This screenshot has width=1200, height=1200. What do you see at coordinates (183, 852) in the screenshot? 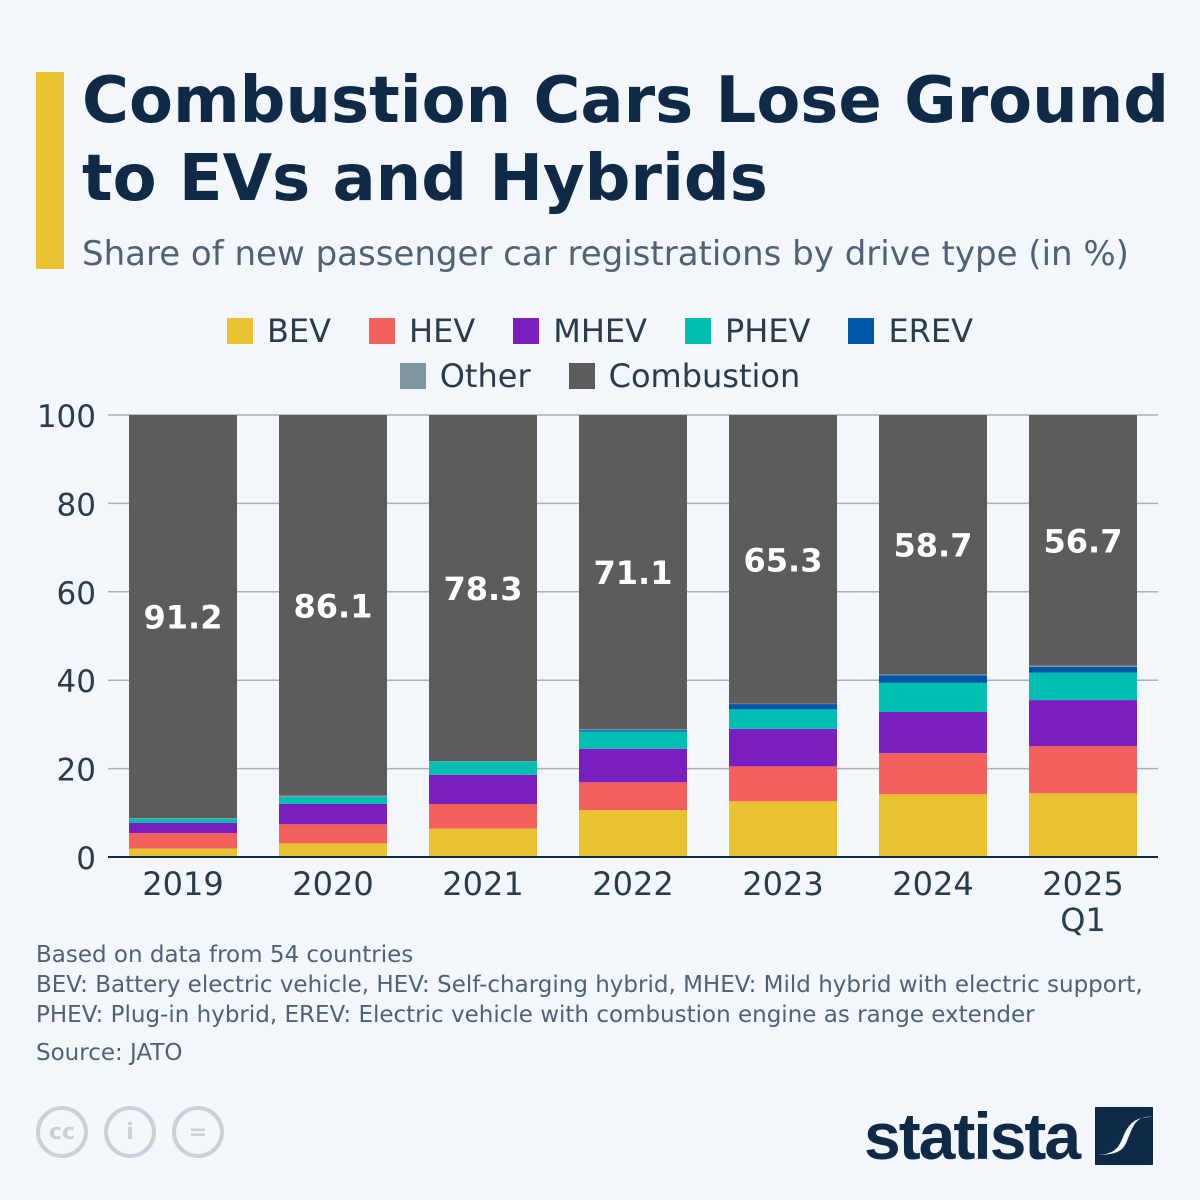
I see `bar-segment-bev-2019` at bounding box center [183, 852].